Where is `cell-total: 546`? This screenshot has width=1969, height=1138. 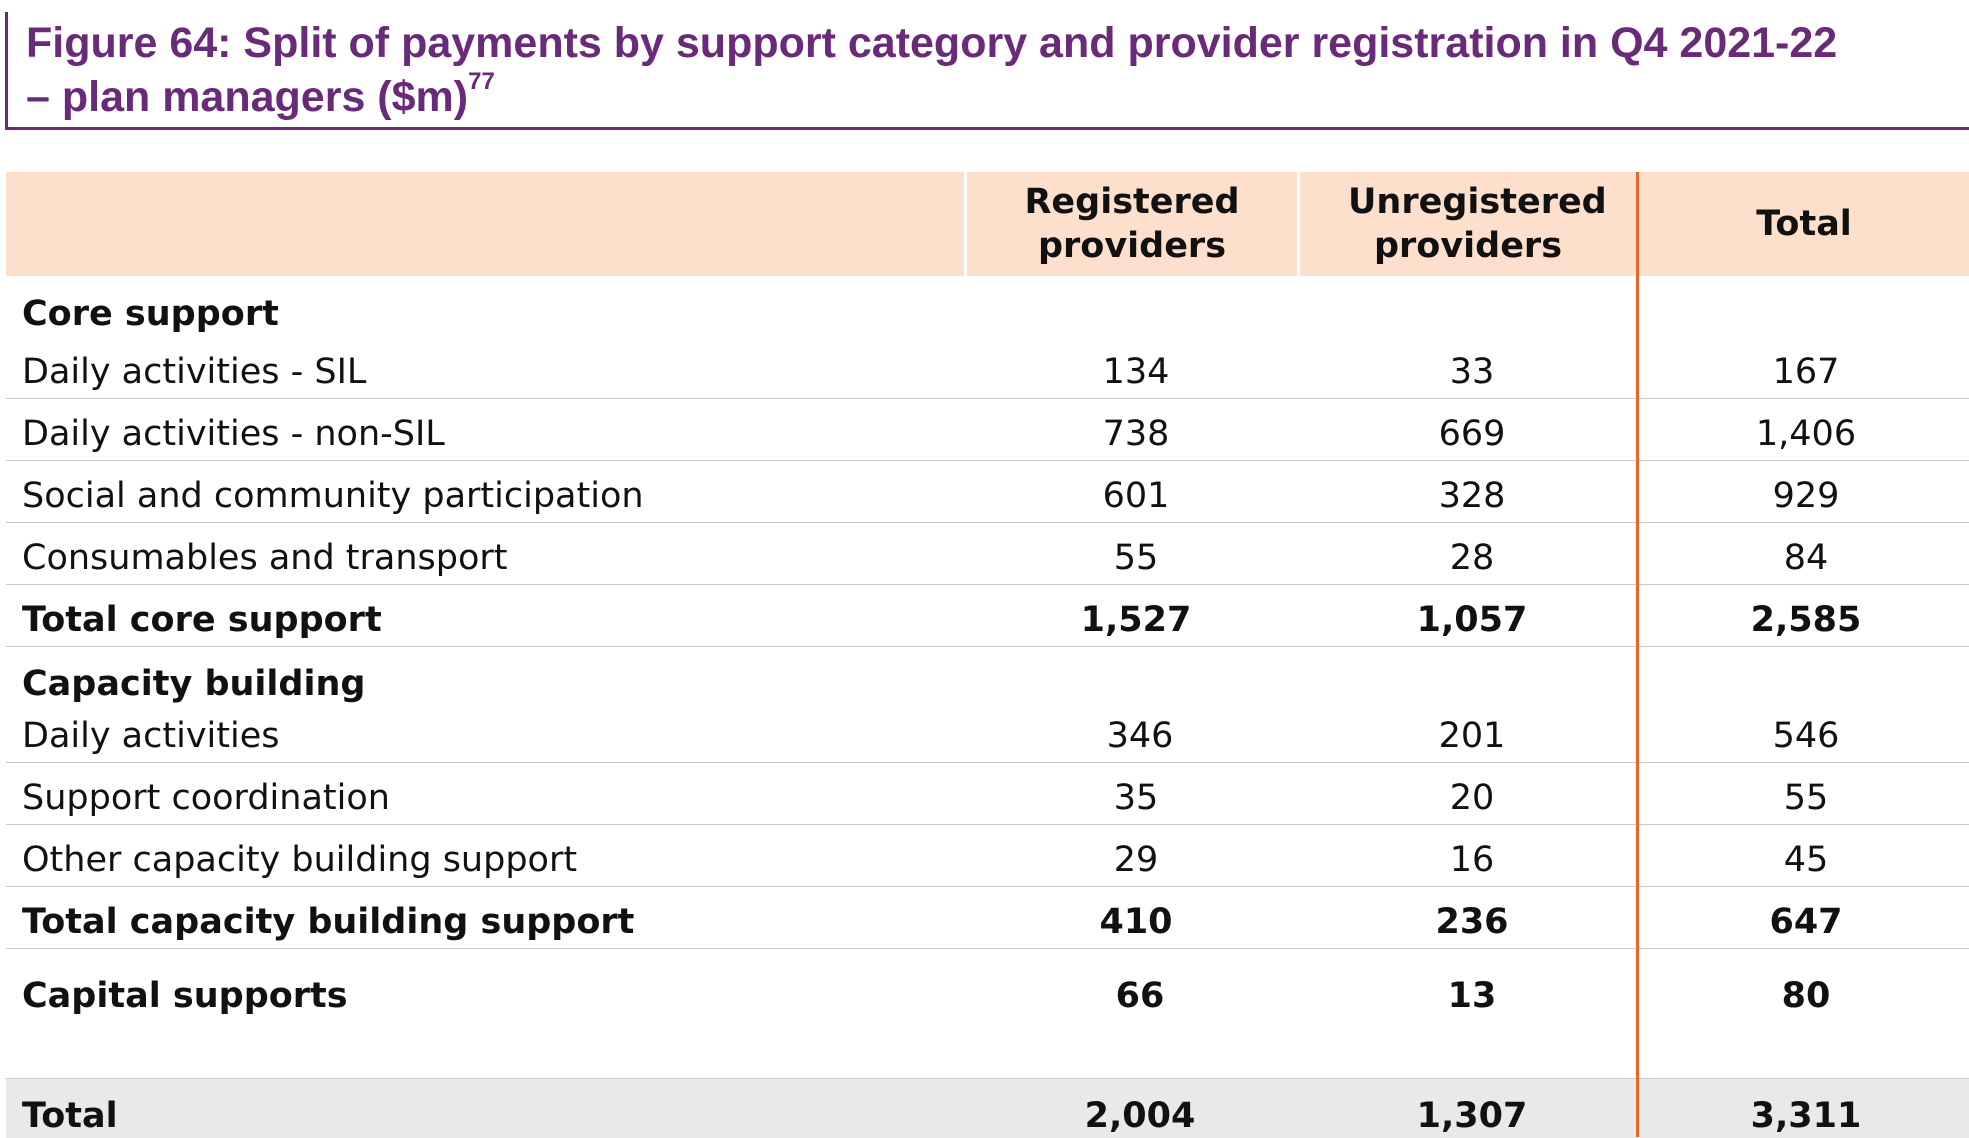
cell-total: 546 is located at coordinates (1806, 736).